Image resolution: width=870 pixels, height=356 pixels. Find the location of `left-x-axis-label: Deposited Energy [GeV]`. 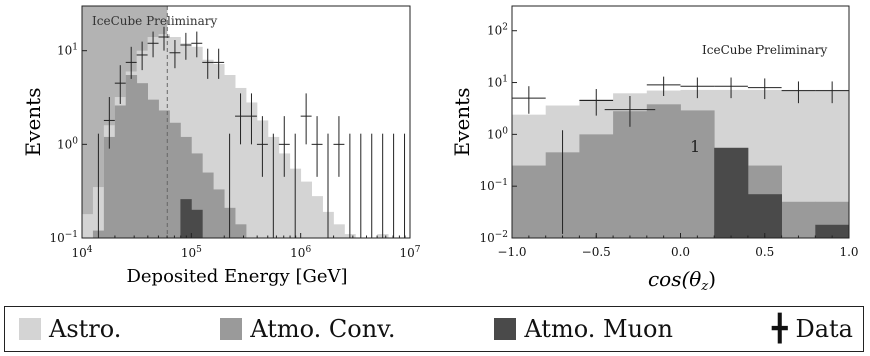

left-x-axis-label: Deposited Energy [GeV] is located at coordinates (236, 276).